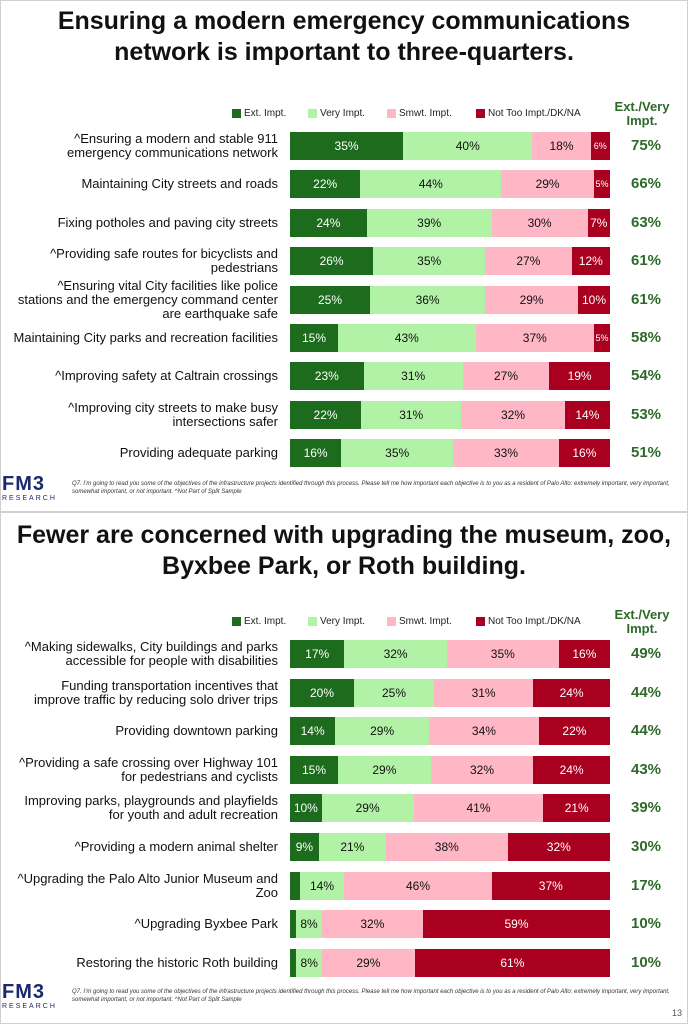 The width and height of the screenshot is (688, 1024). I want to click on bar-segment-smwt: 34%, so click(483, 731).